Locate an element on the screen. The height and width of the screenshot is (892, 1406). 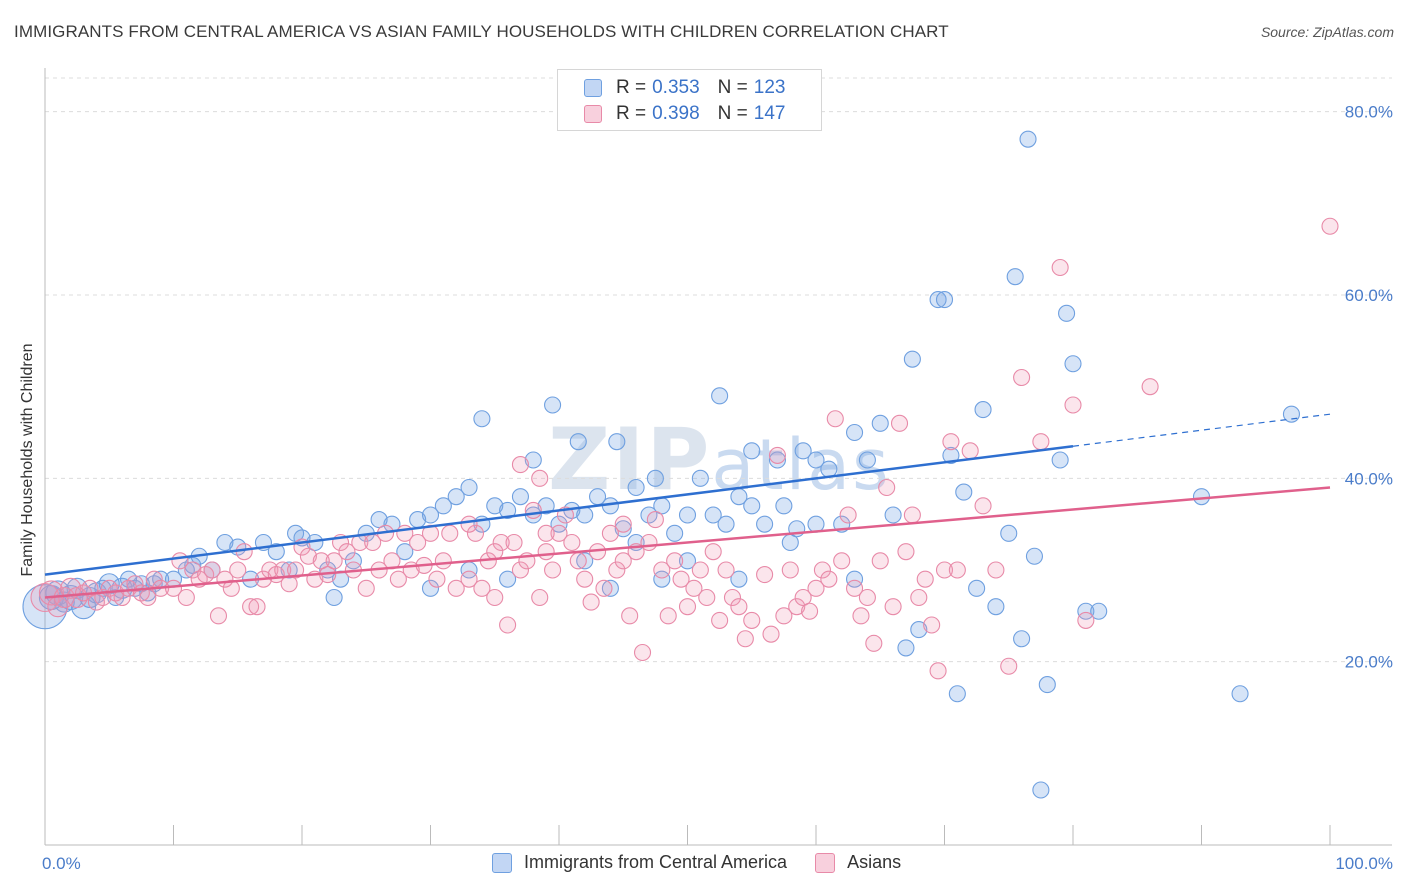
correlation-legend: R = 0.353 N = 123 R = 0.398 N = 147 is located at coordinates (689, 100).